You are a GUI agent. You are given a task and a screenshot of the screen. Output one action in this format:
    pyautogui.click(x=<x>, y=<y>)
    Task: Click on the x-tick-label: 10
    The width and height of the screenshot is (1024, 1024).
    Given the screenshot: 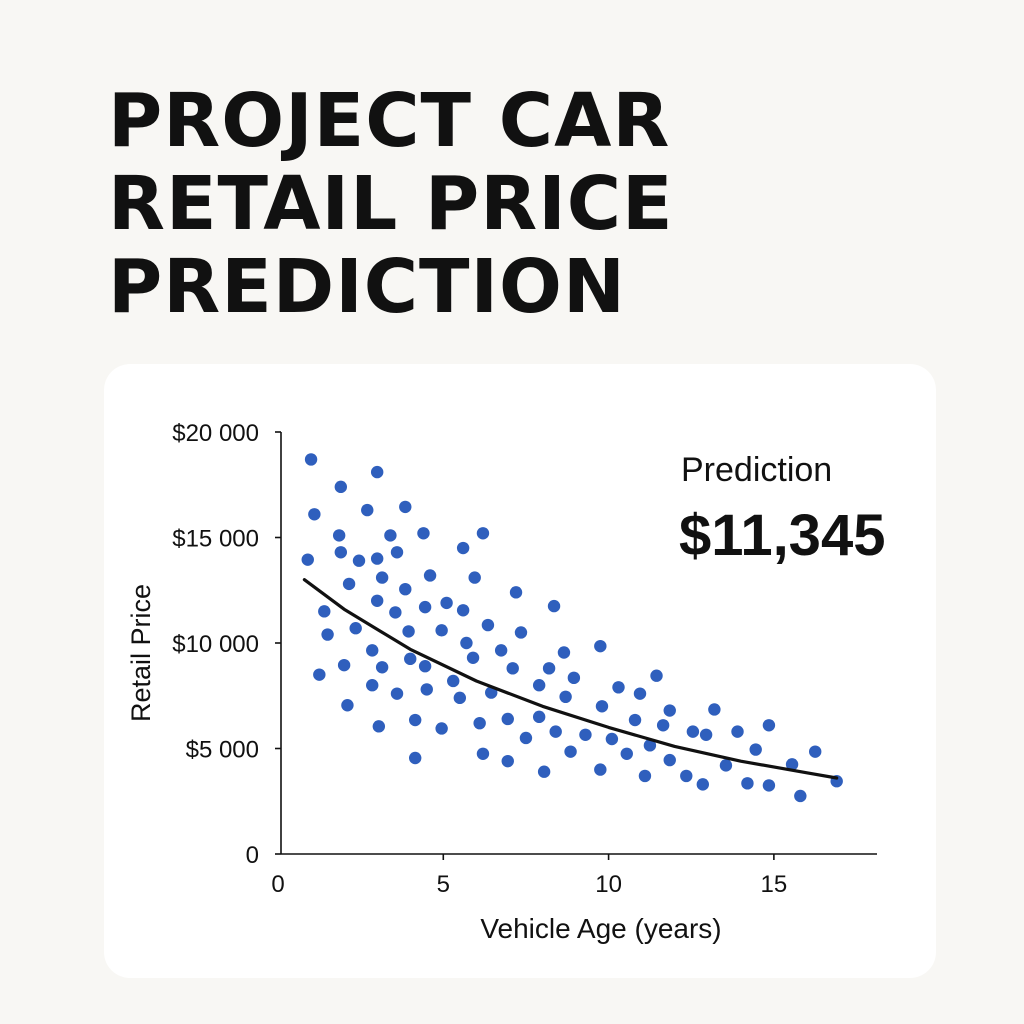 What is the action you would take?
    pyautogui.click(x=608, y=884)
    